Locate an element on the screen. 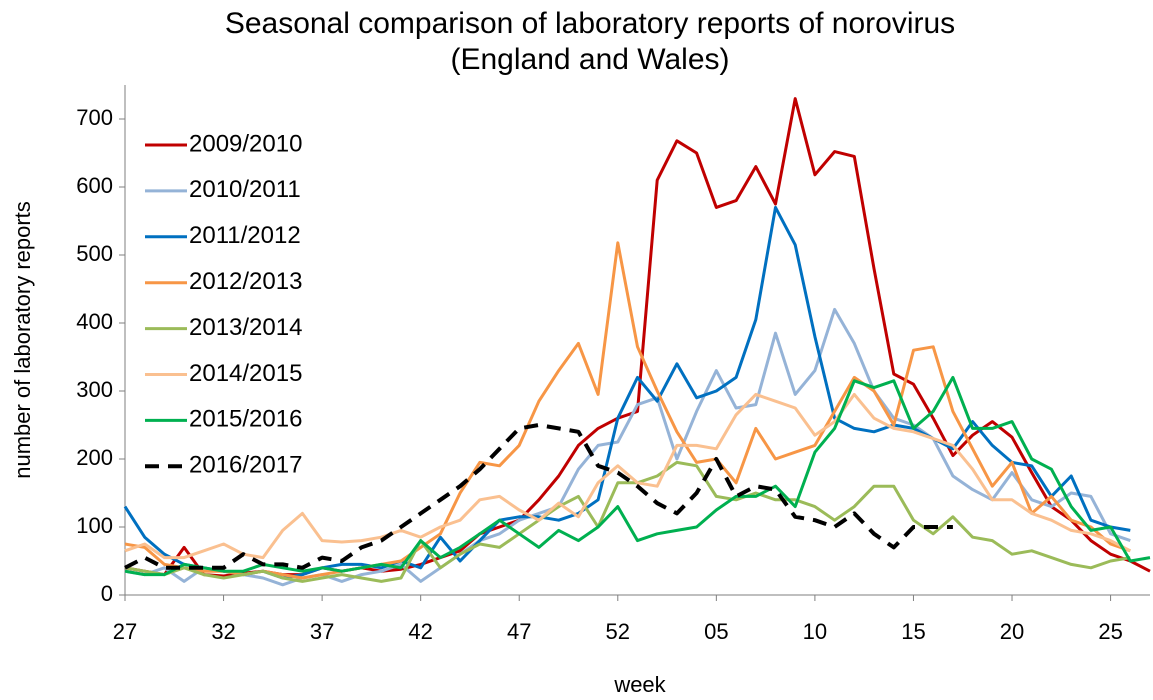 This screenshot has width=1153, height=700. x-tick-label: 25 is located at coordinates (1110, 631).